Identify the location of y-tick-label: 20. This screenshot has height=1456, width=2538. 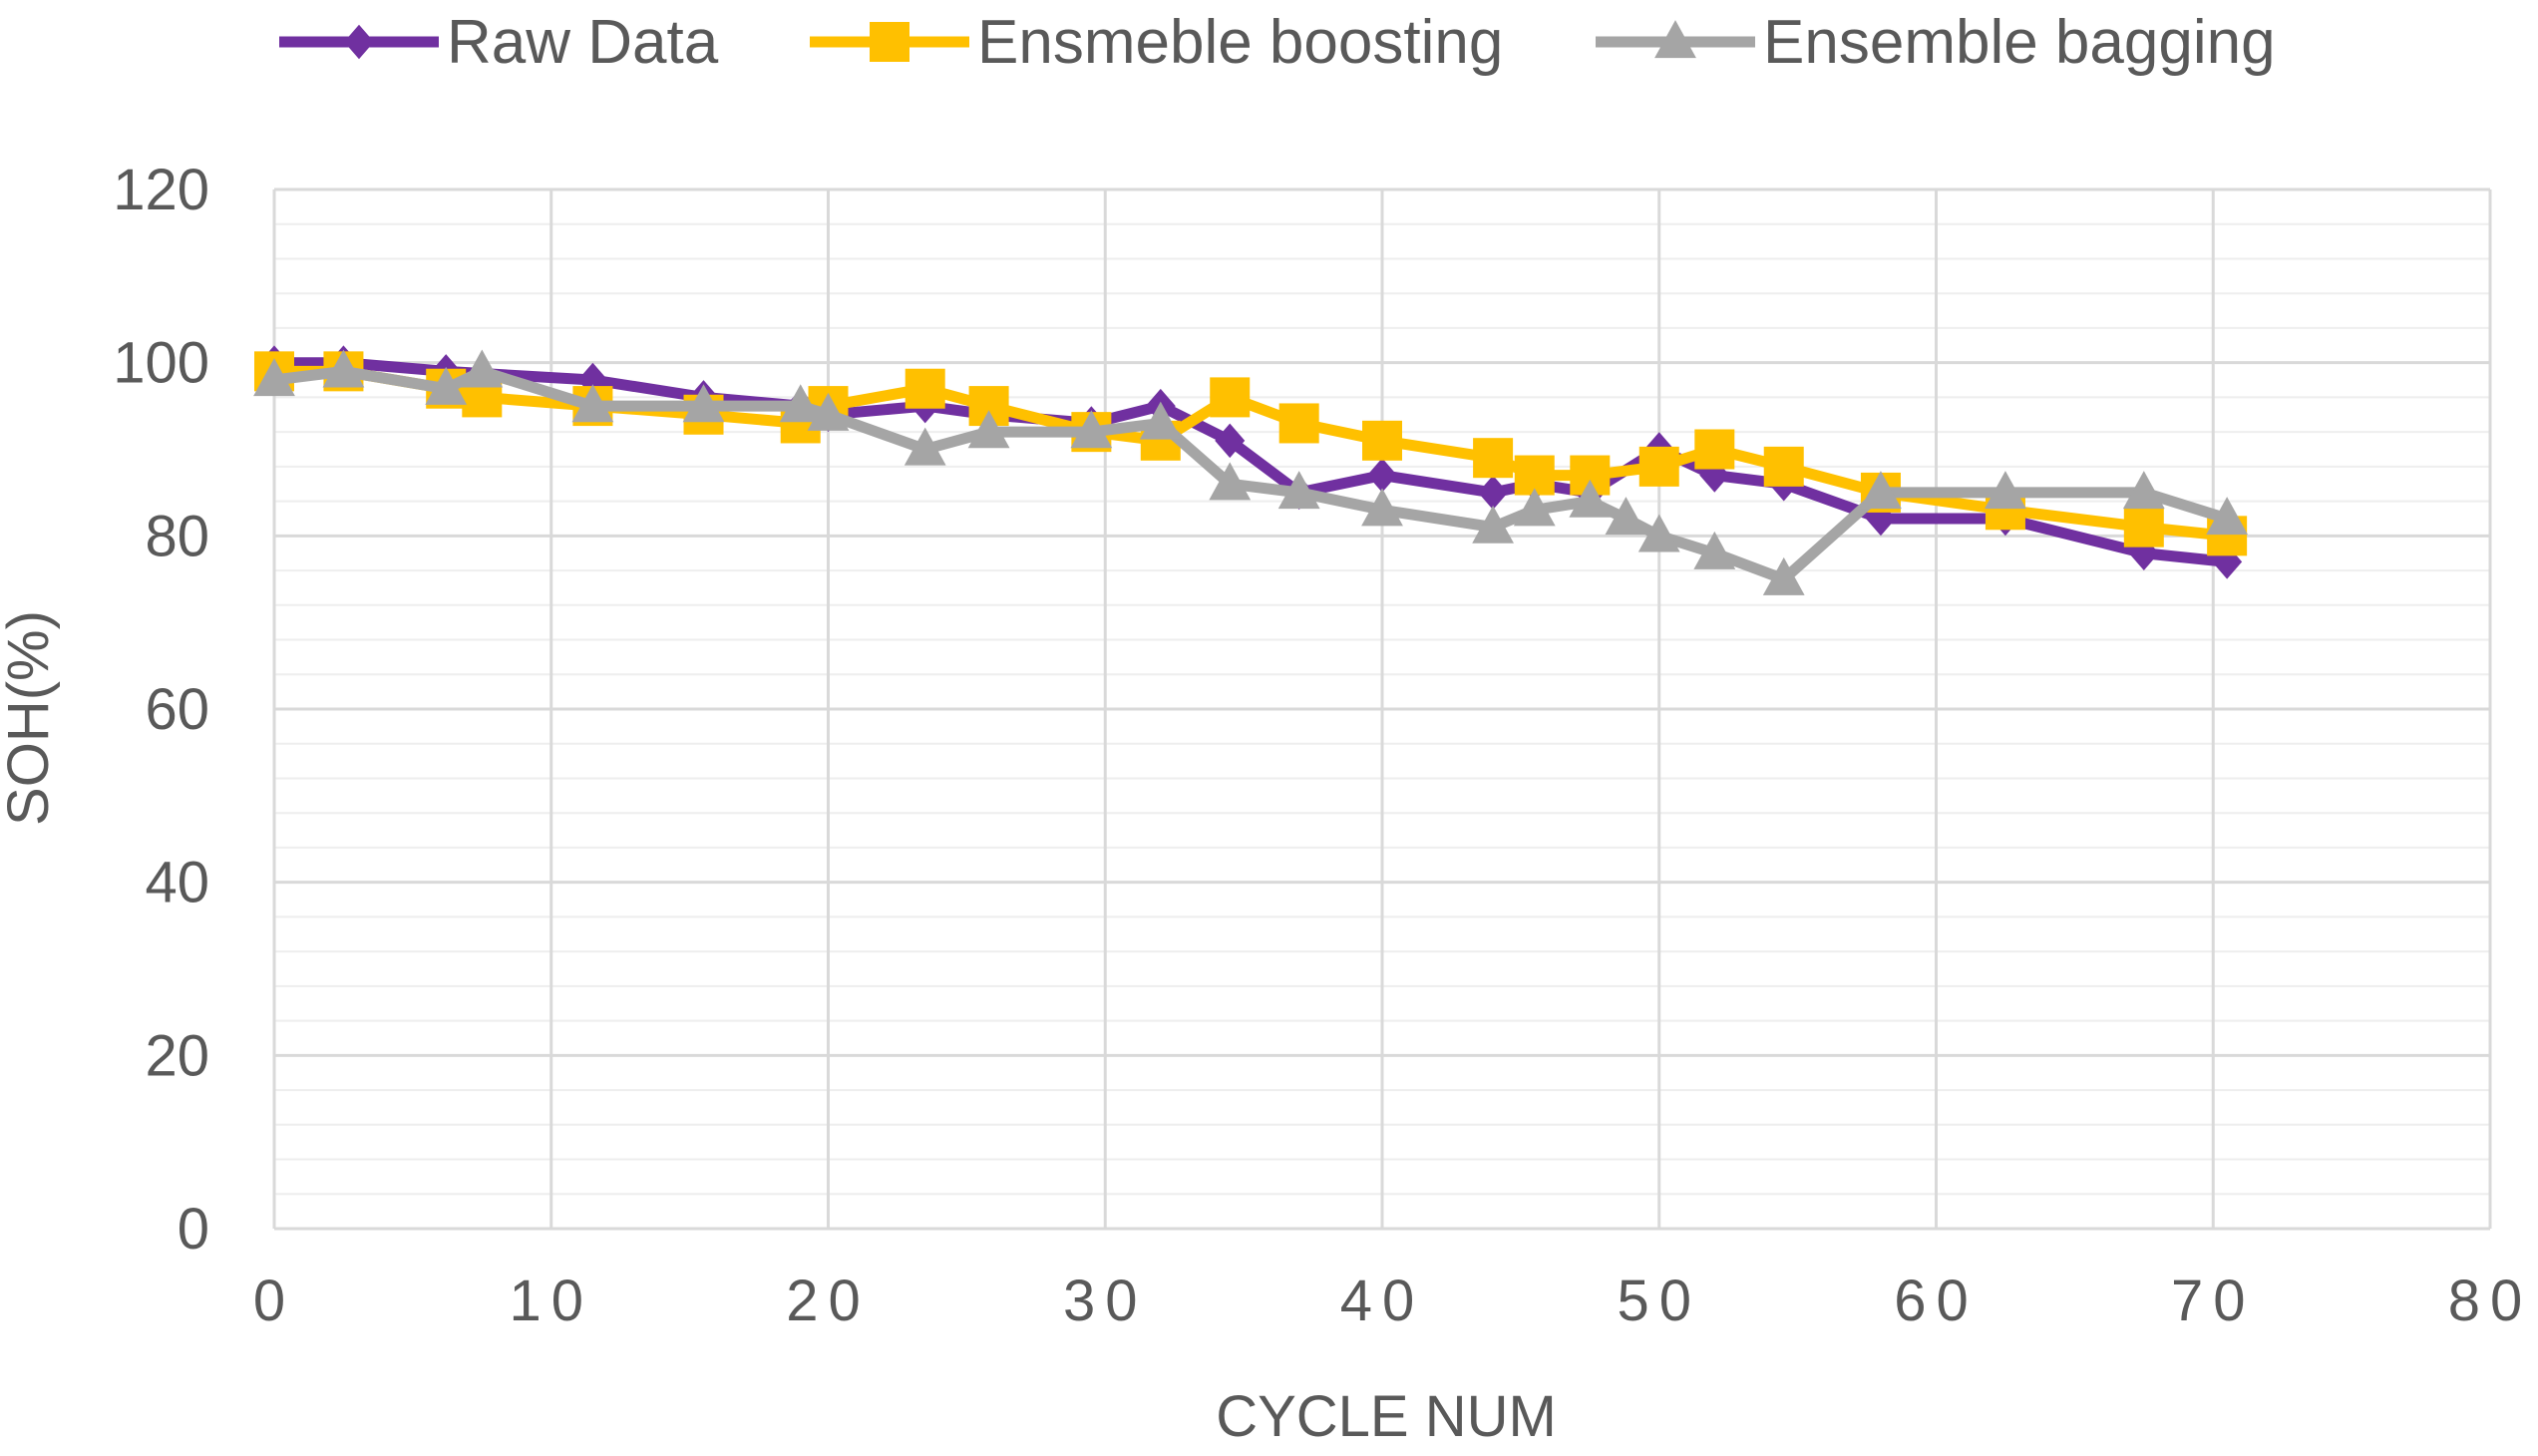
(177, 1055).